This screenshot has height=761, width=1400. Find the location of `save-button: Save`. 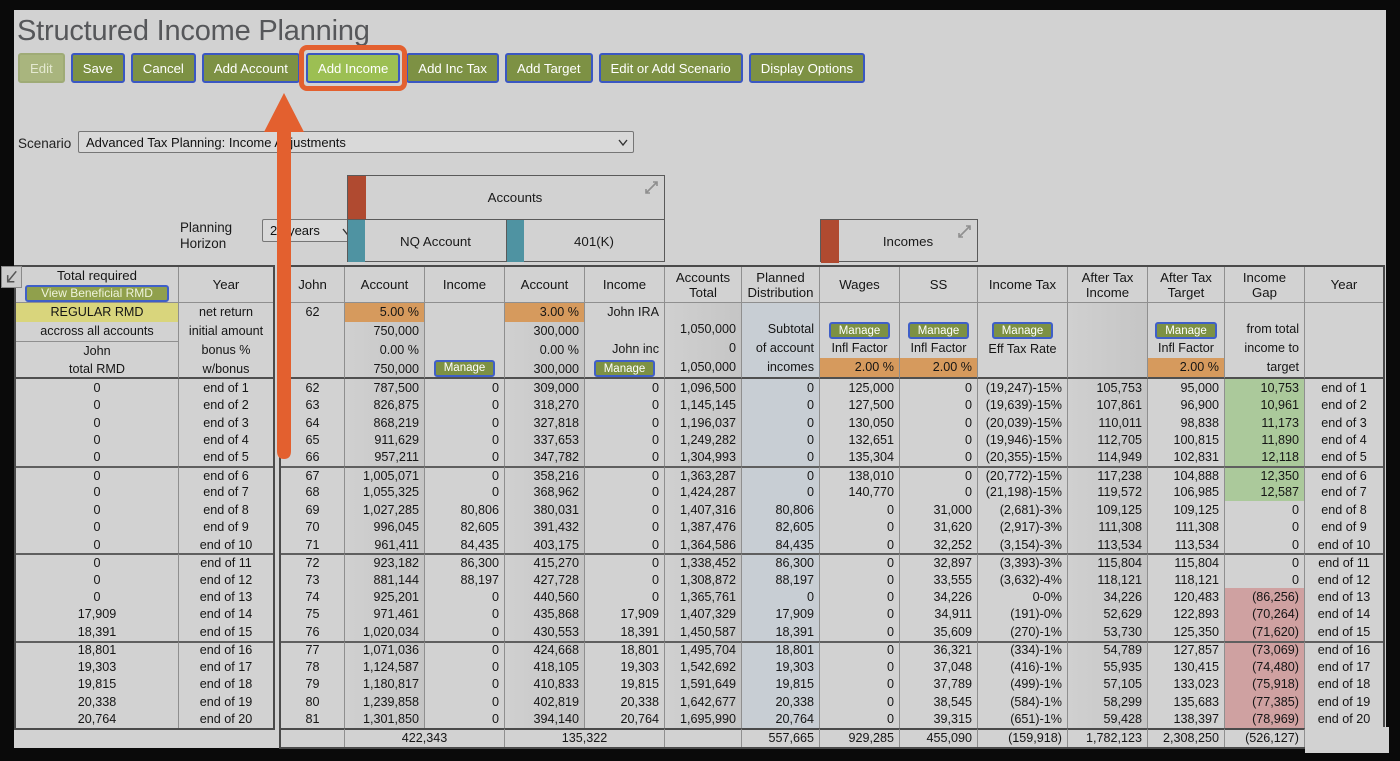

save-button: Save is located at coordinates (97, 68).